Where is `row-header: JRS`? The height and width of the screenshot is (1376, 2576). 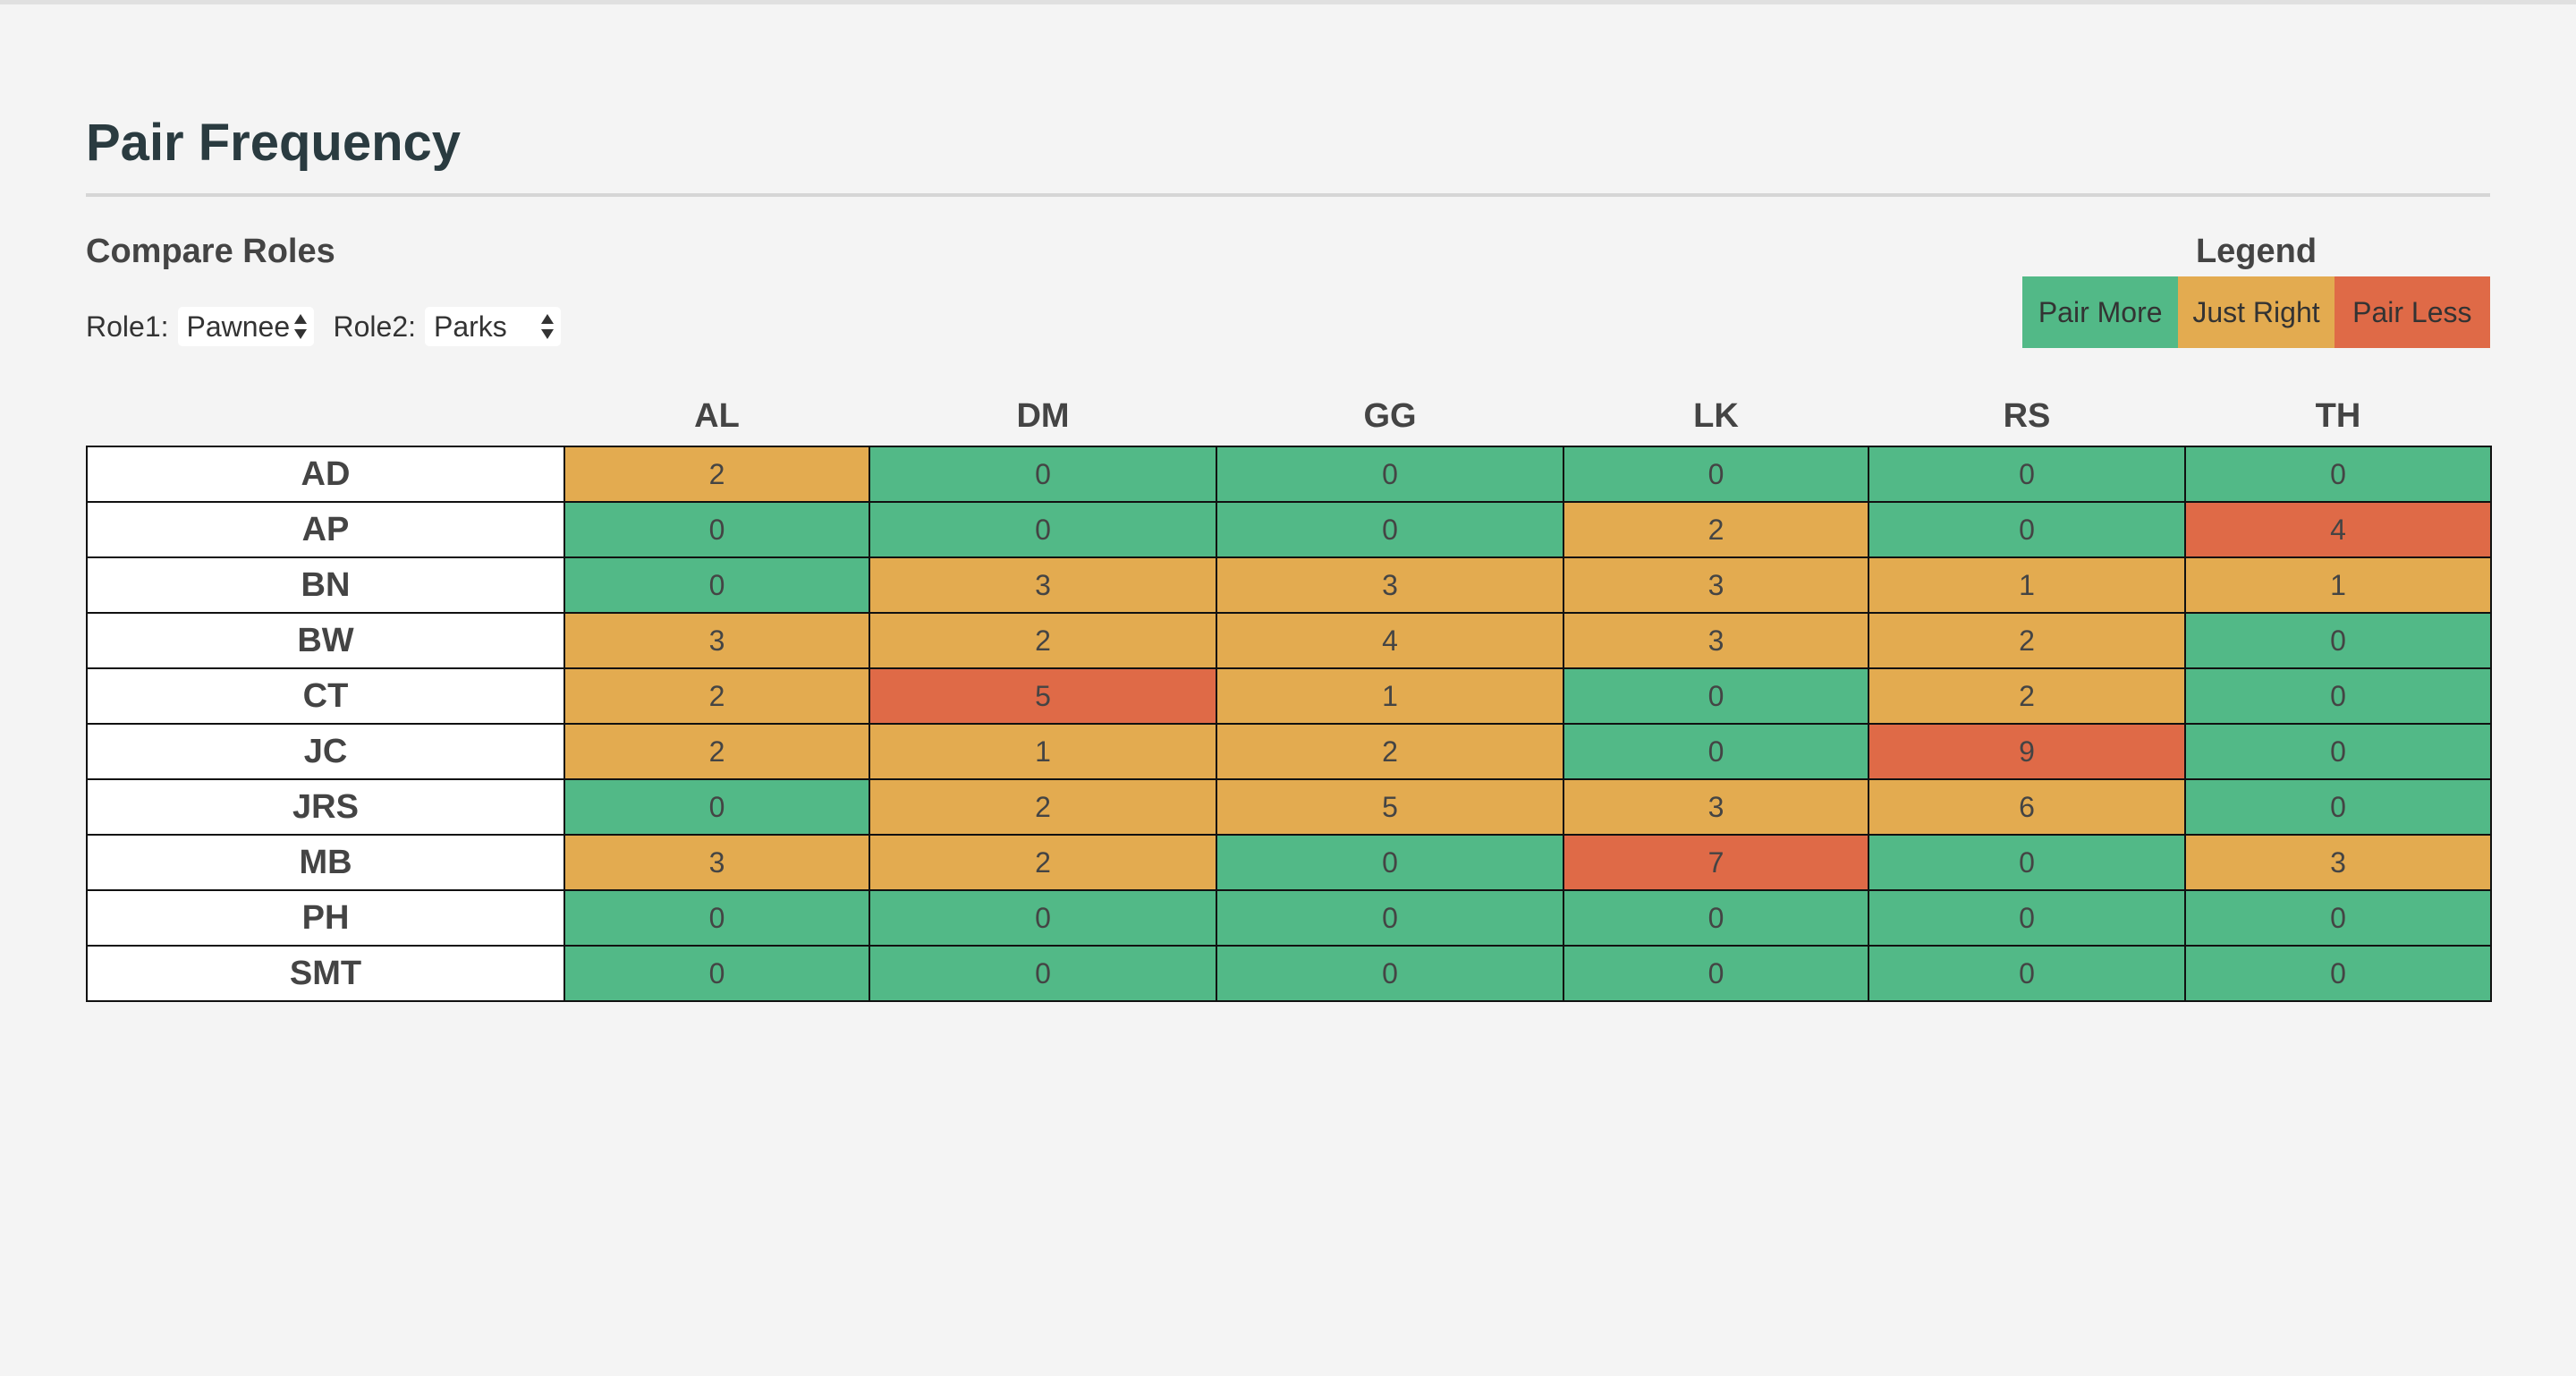 row-header: JRS is located at coordinates (325, 807).